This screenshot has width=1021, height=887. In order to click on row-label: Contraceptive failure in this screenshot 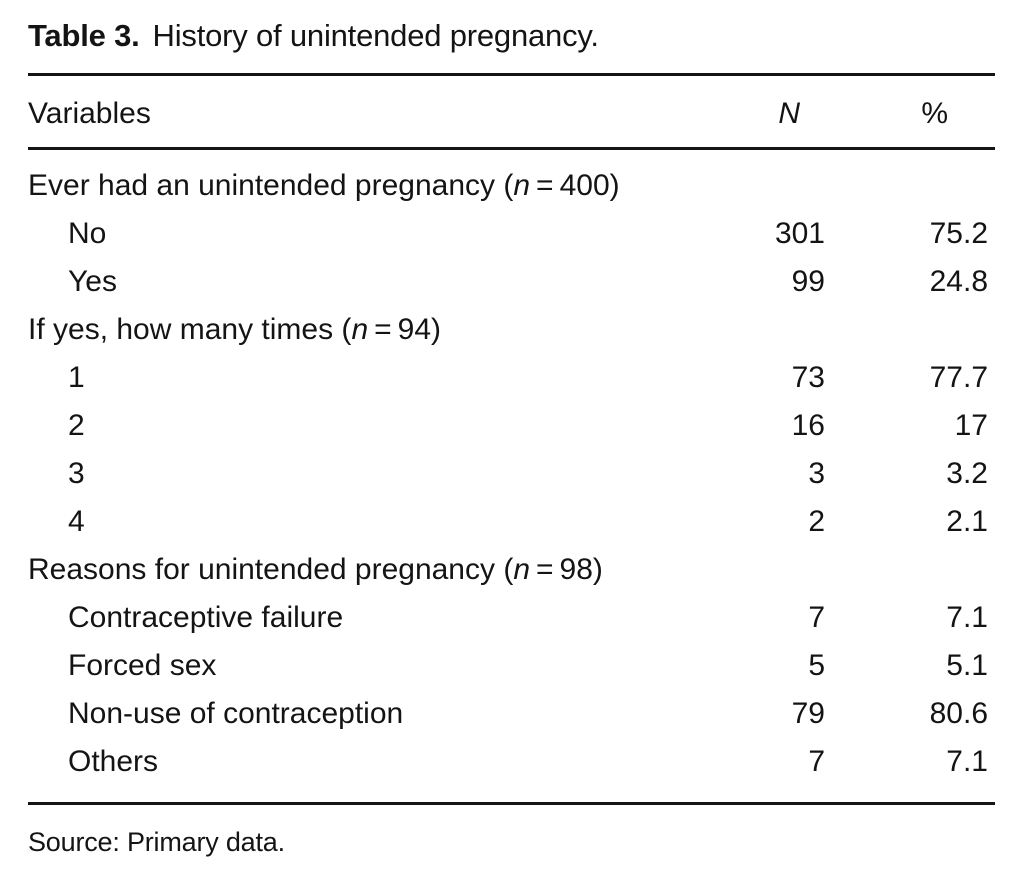, I will do `click(206, 617)`.